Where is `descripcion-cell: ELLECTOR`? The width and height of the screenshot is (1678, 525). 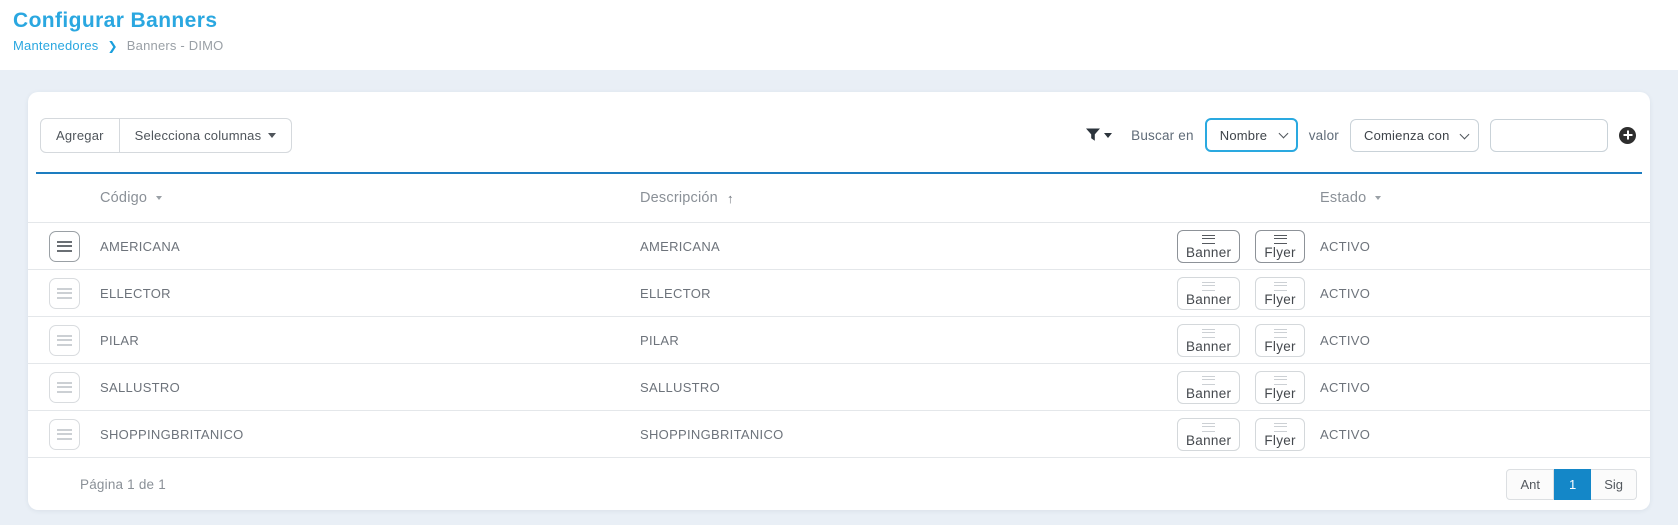 descripcion-cell: ELLECTOR is located at coordinates (675, 293).